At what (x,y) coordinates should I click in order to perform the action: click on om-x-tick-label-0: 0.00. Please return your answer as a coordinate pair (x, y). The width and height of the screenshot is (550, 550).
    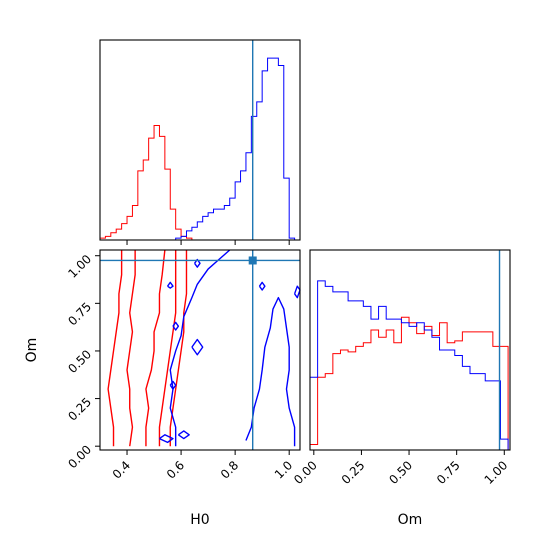
    Looking at the image, I should click on (305, 472).